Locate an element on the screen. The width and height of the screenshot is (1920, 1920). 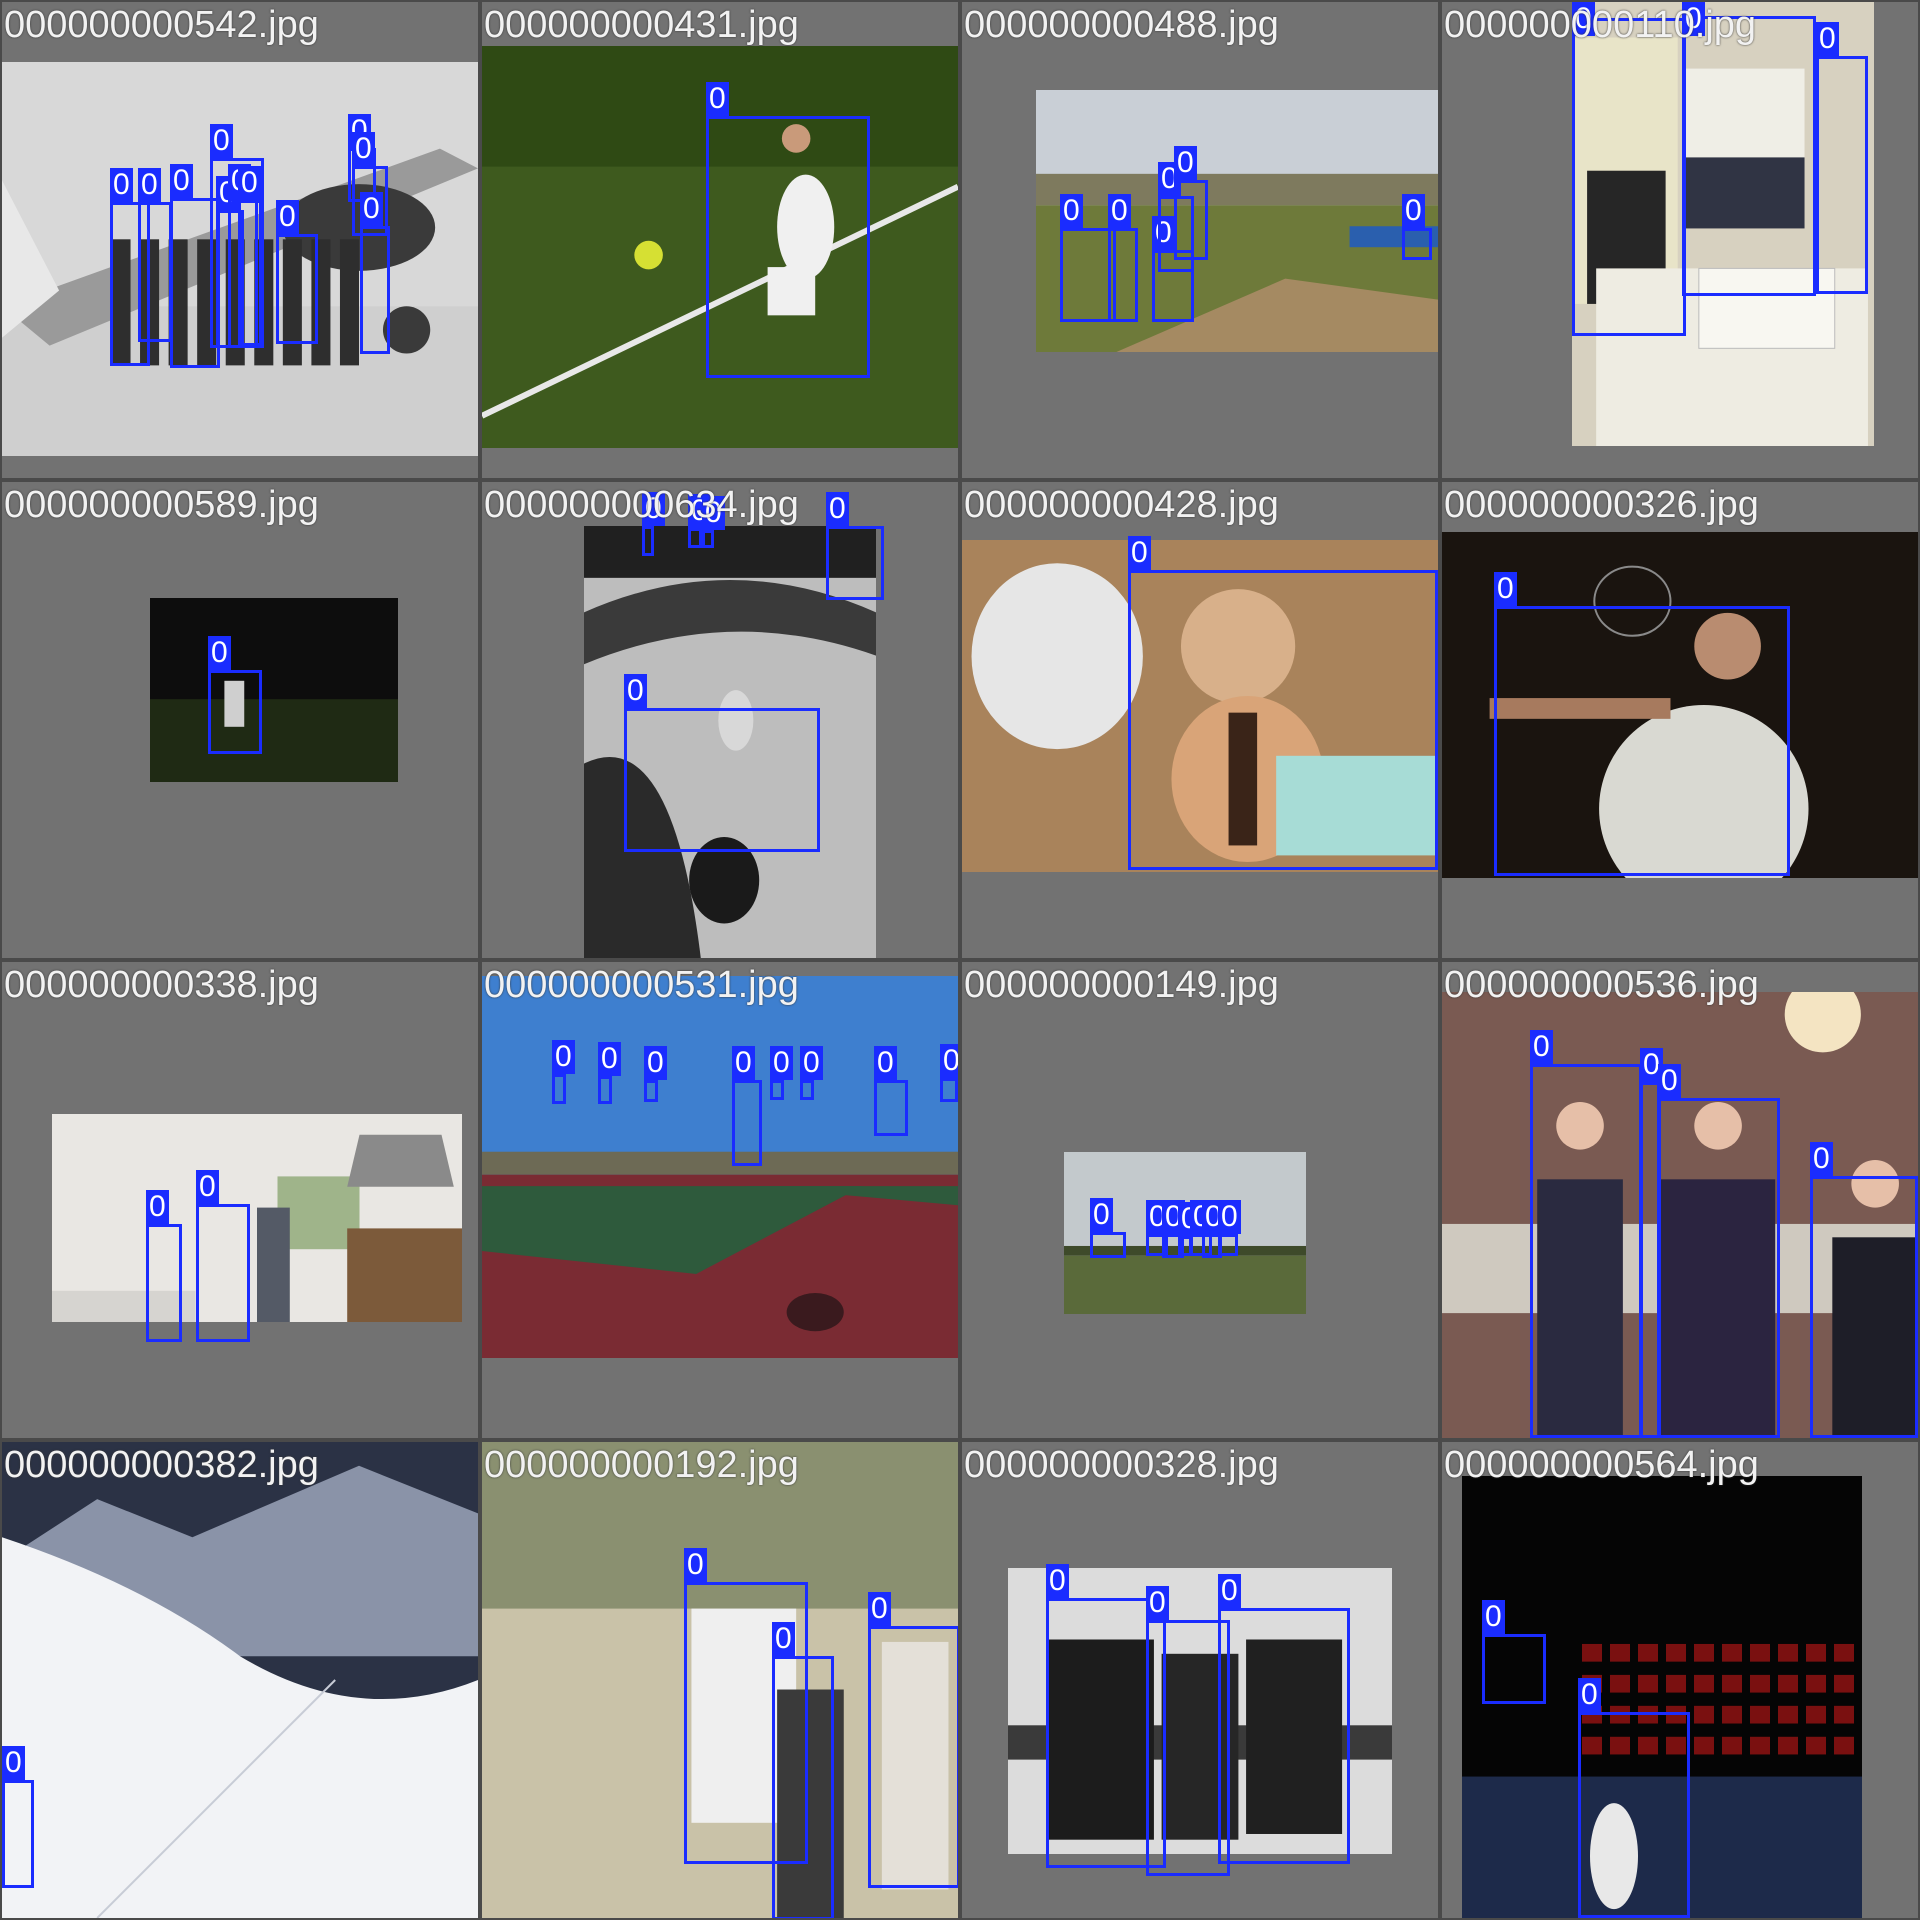
mosaic-tile: 0 0 0 0 0 000000000634.jpg is located at coordinates (720, 720).